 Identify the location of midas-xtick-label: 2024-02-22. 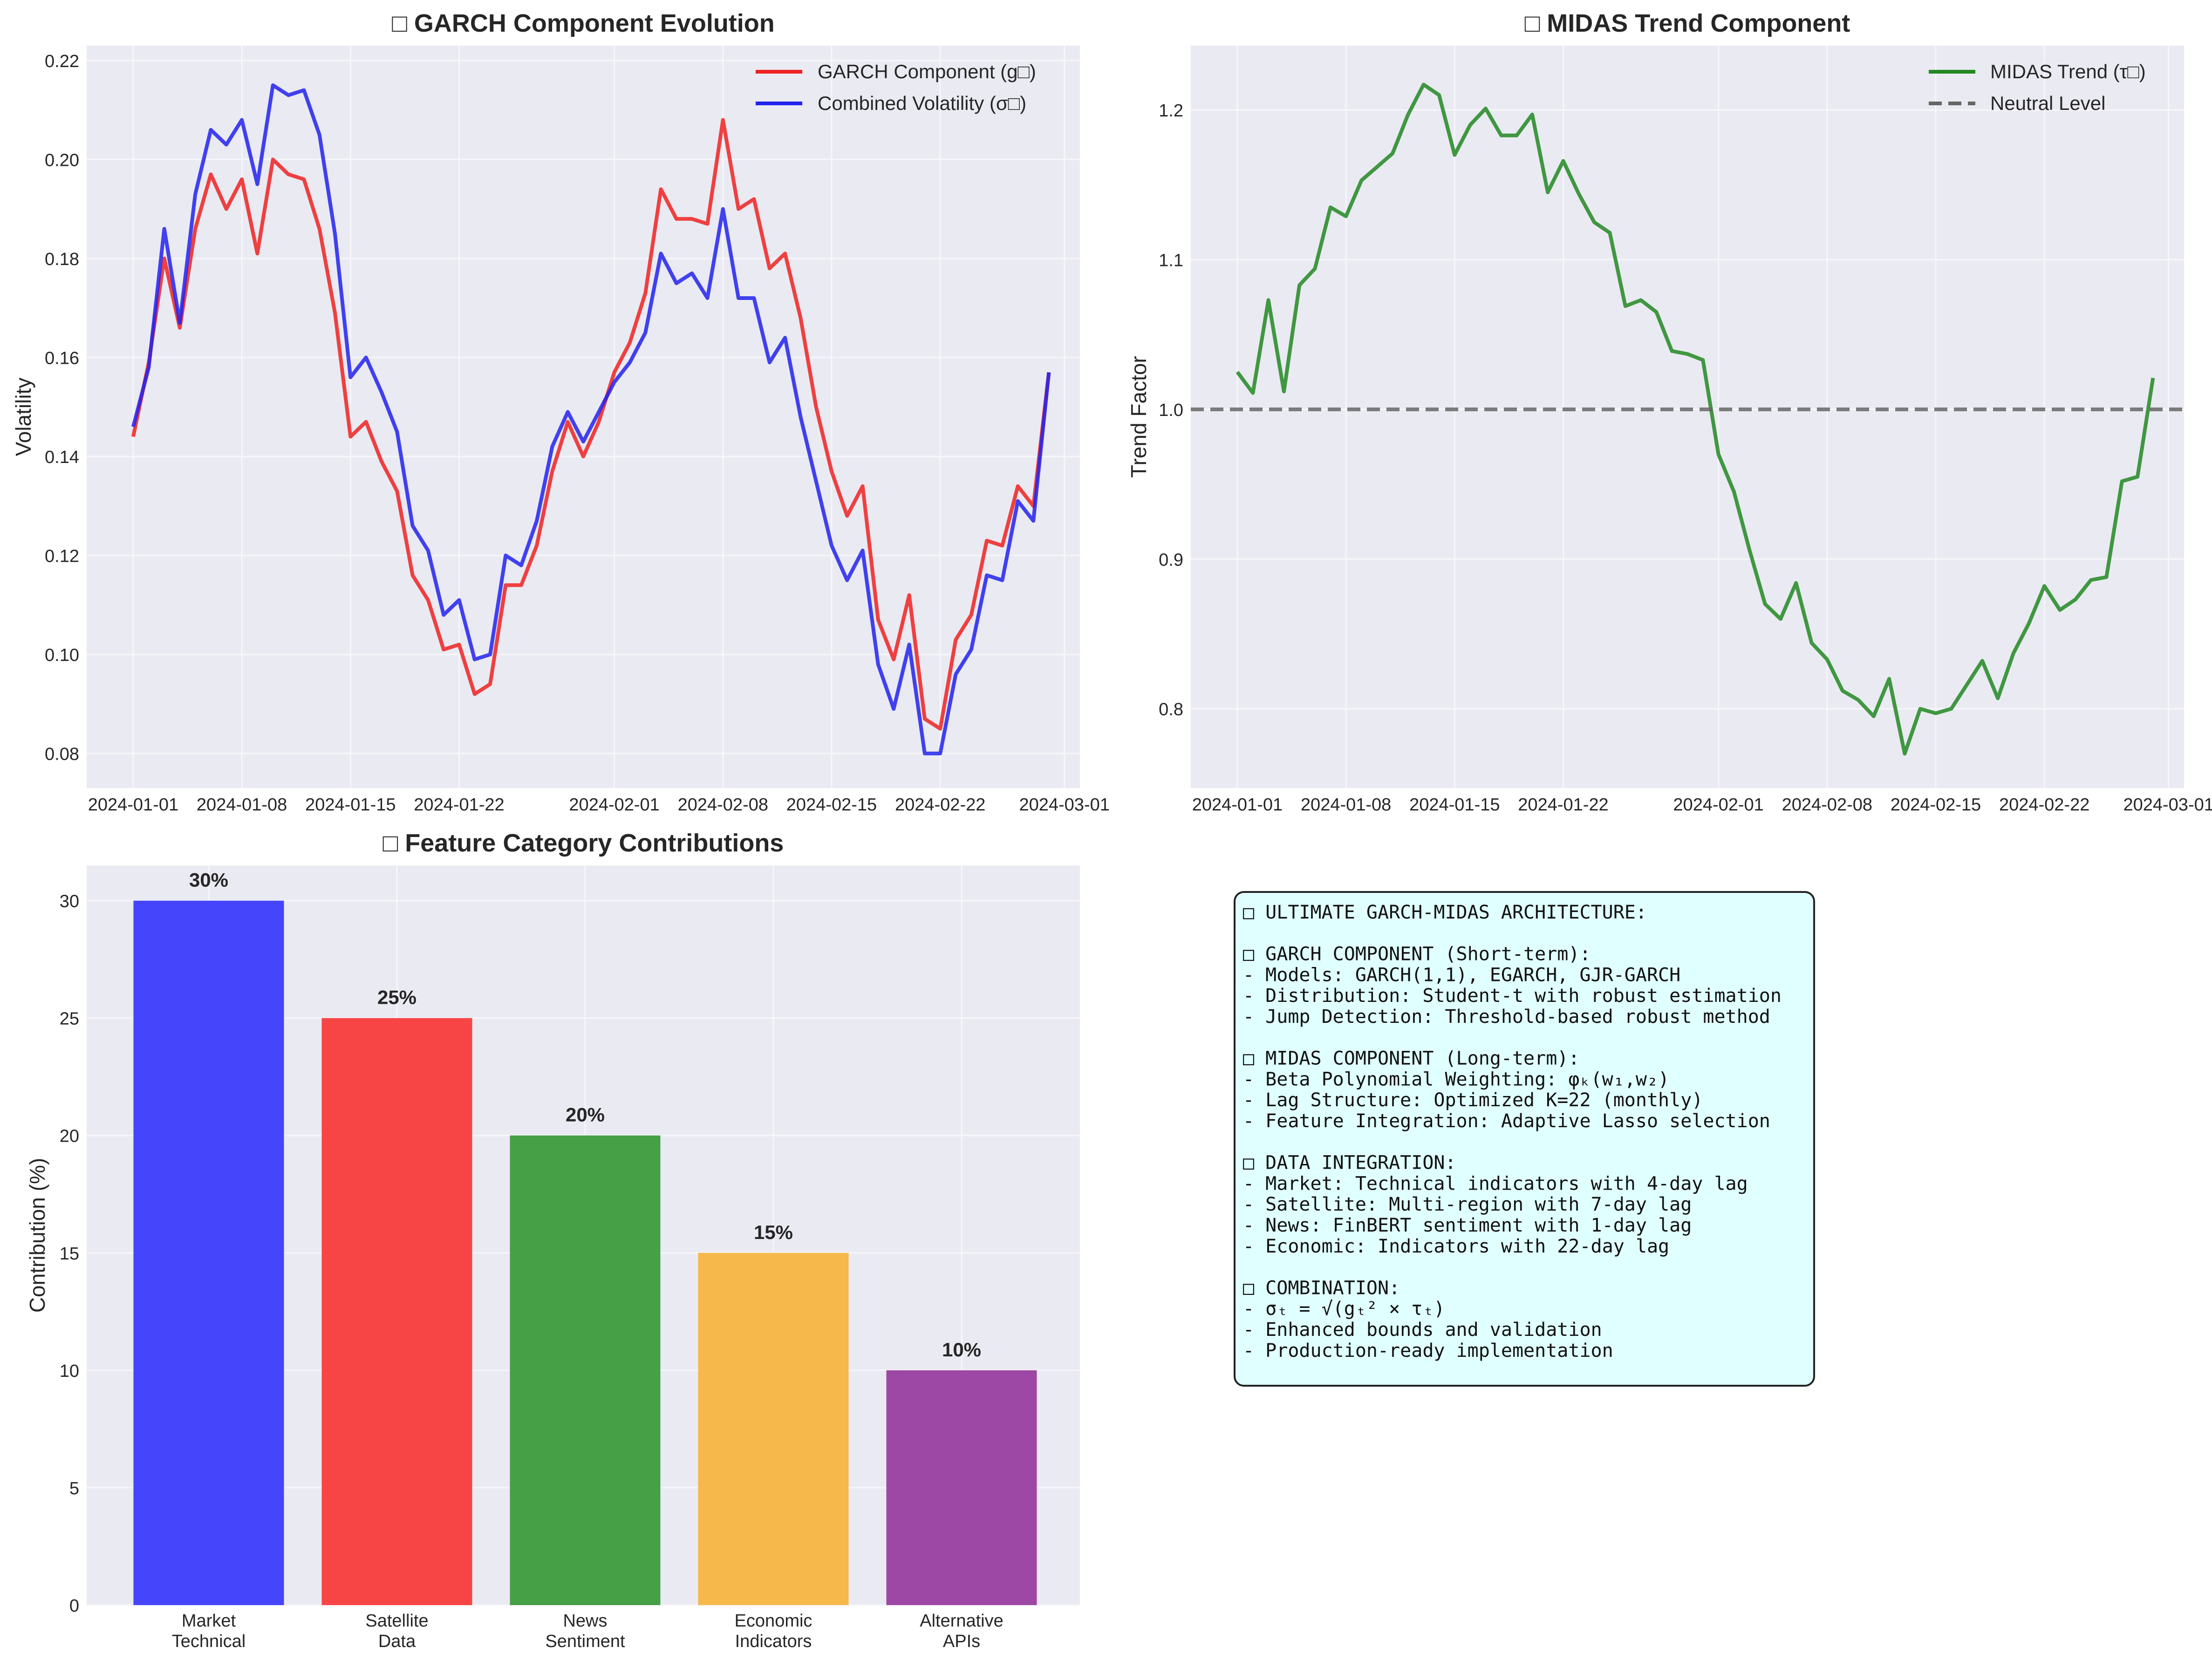
(2044, 805).